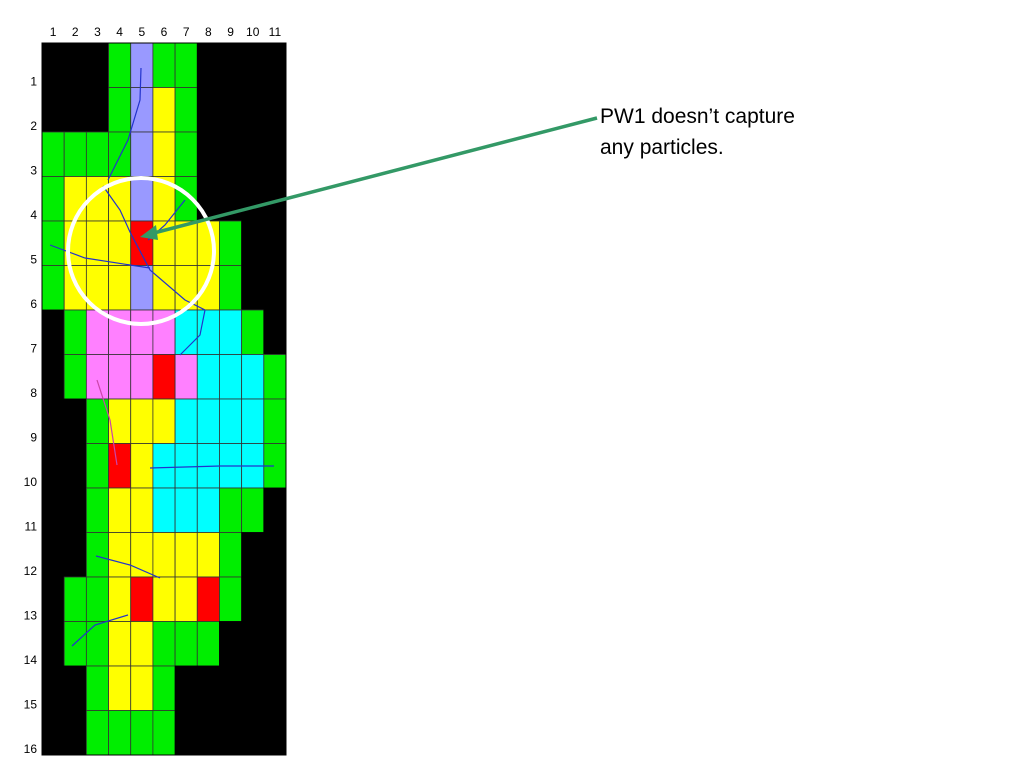 The height and width of the screenshot is (768, 1024). Describe the element at coordinates (275, 32) in the screenshot. I see `column-label: 11` at that location.